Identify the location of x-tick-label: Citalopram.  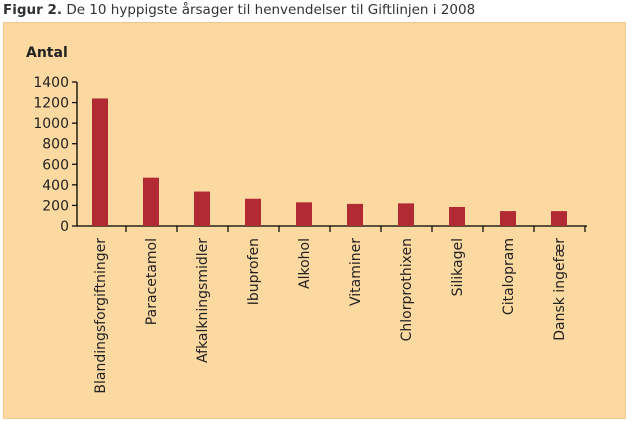
(509, 276).